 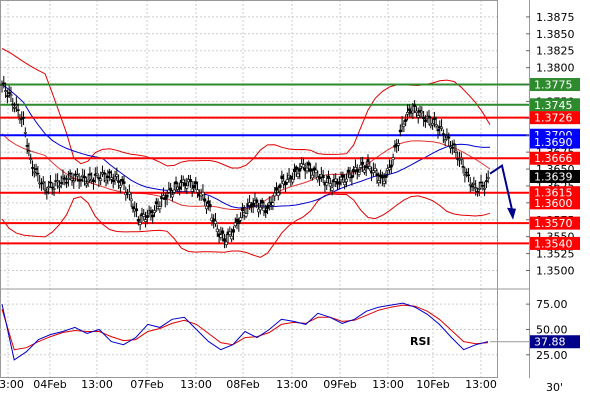 What do you see at coordinates (553, 176) in the screenshot?
I see `level-price-label: 1.3639` at bounding box center [553, 176].